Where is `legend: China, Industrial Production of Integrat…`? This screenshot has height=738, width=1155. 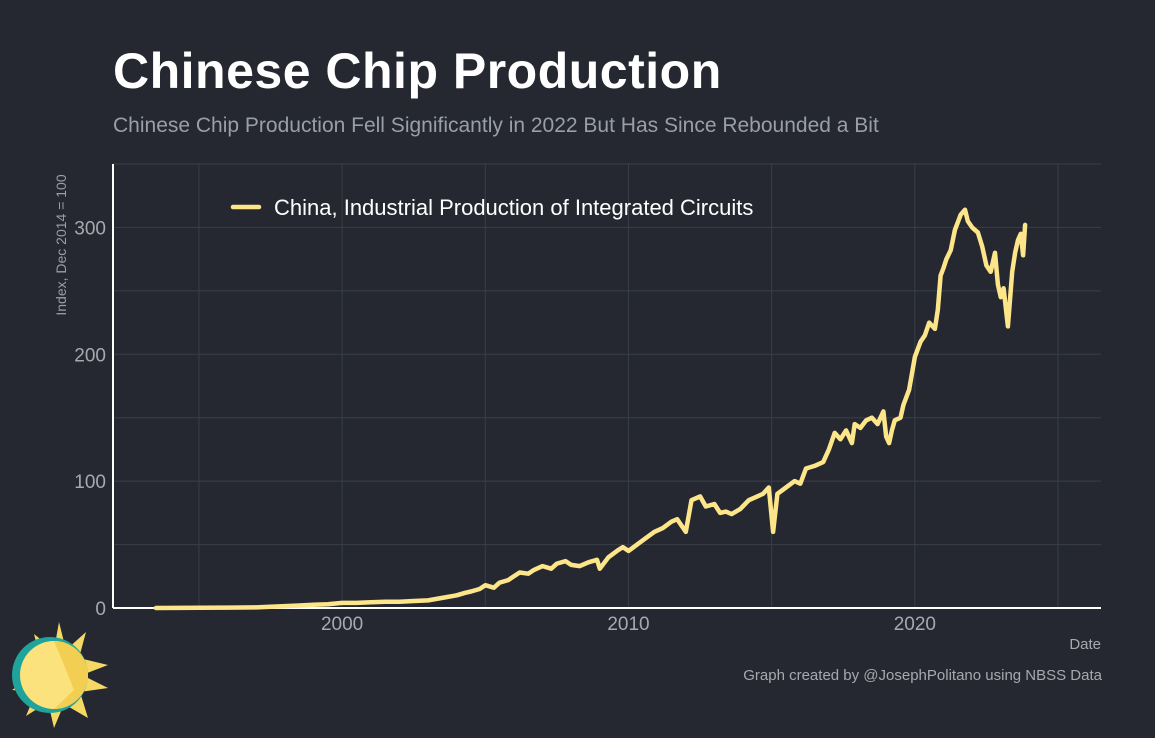
legend: China, Industrial Production of Integrat… is located at coordinates (491, 207).